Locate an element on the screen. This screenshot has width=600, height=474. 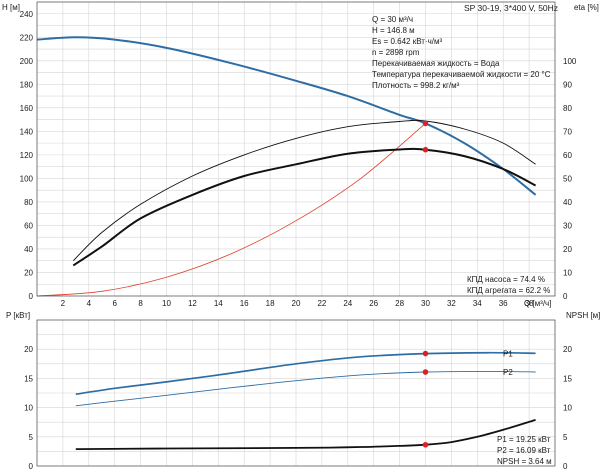
head-tick-label: 240 is located at coordinates (27, 14).